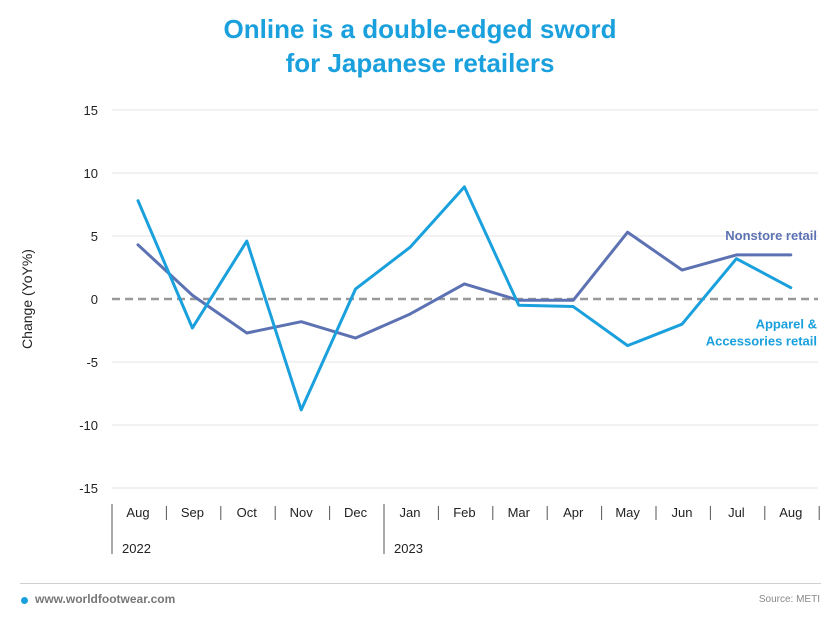 The height and width of the screenshot is (624, 840). What do you see at coordinates (92, 362) in the screenshot?
I see `y-tick-label: -5` at bounding box center [92, 362].